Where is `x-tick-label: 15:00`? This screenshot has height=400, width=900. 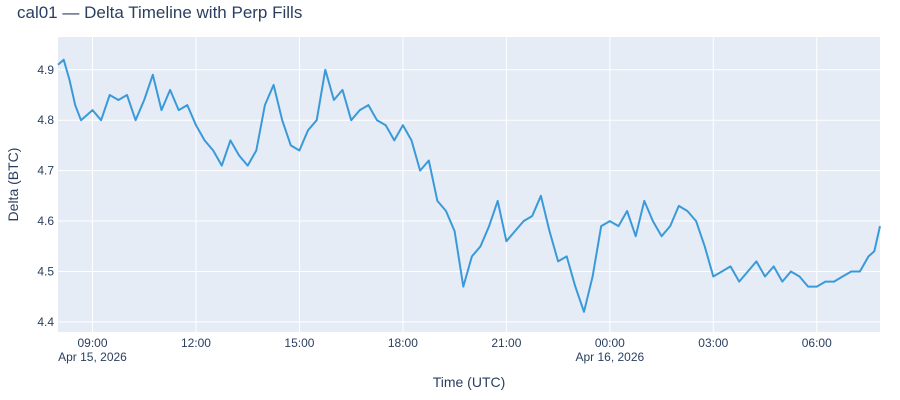
x-tick-label: 15:00 is located at coordinates (299, 343).